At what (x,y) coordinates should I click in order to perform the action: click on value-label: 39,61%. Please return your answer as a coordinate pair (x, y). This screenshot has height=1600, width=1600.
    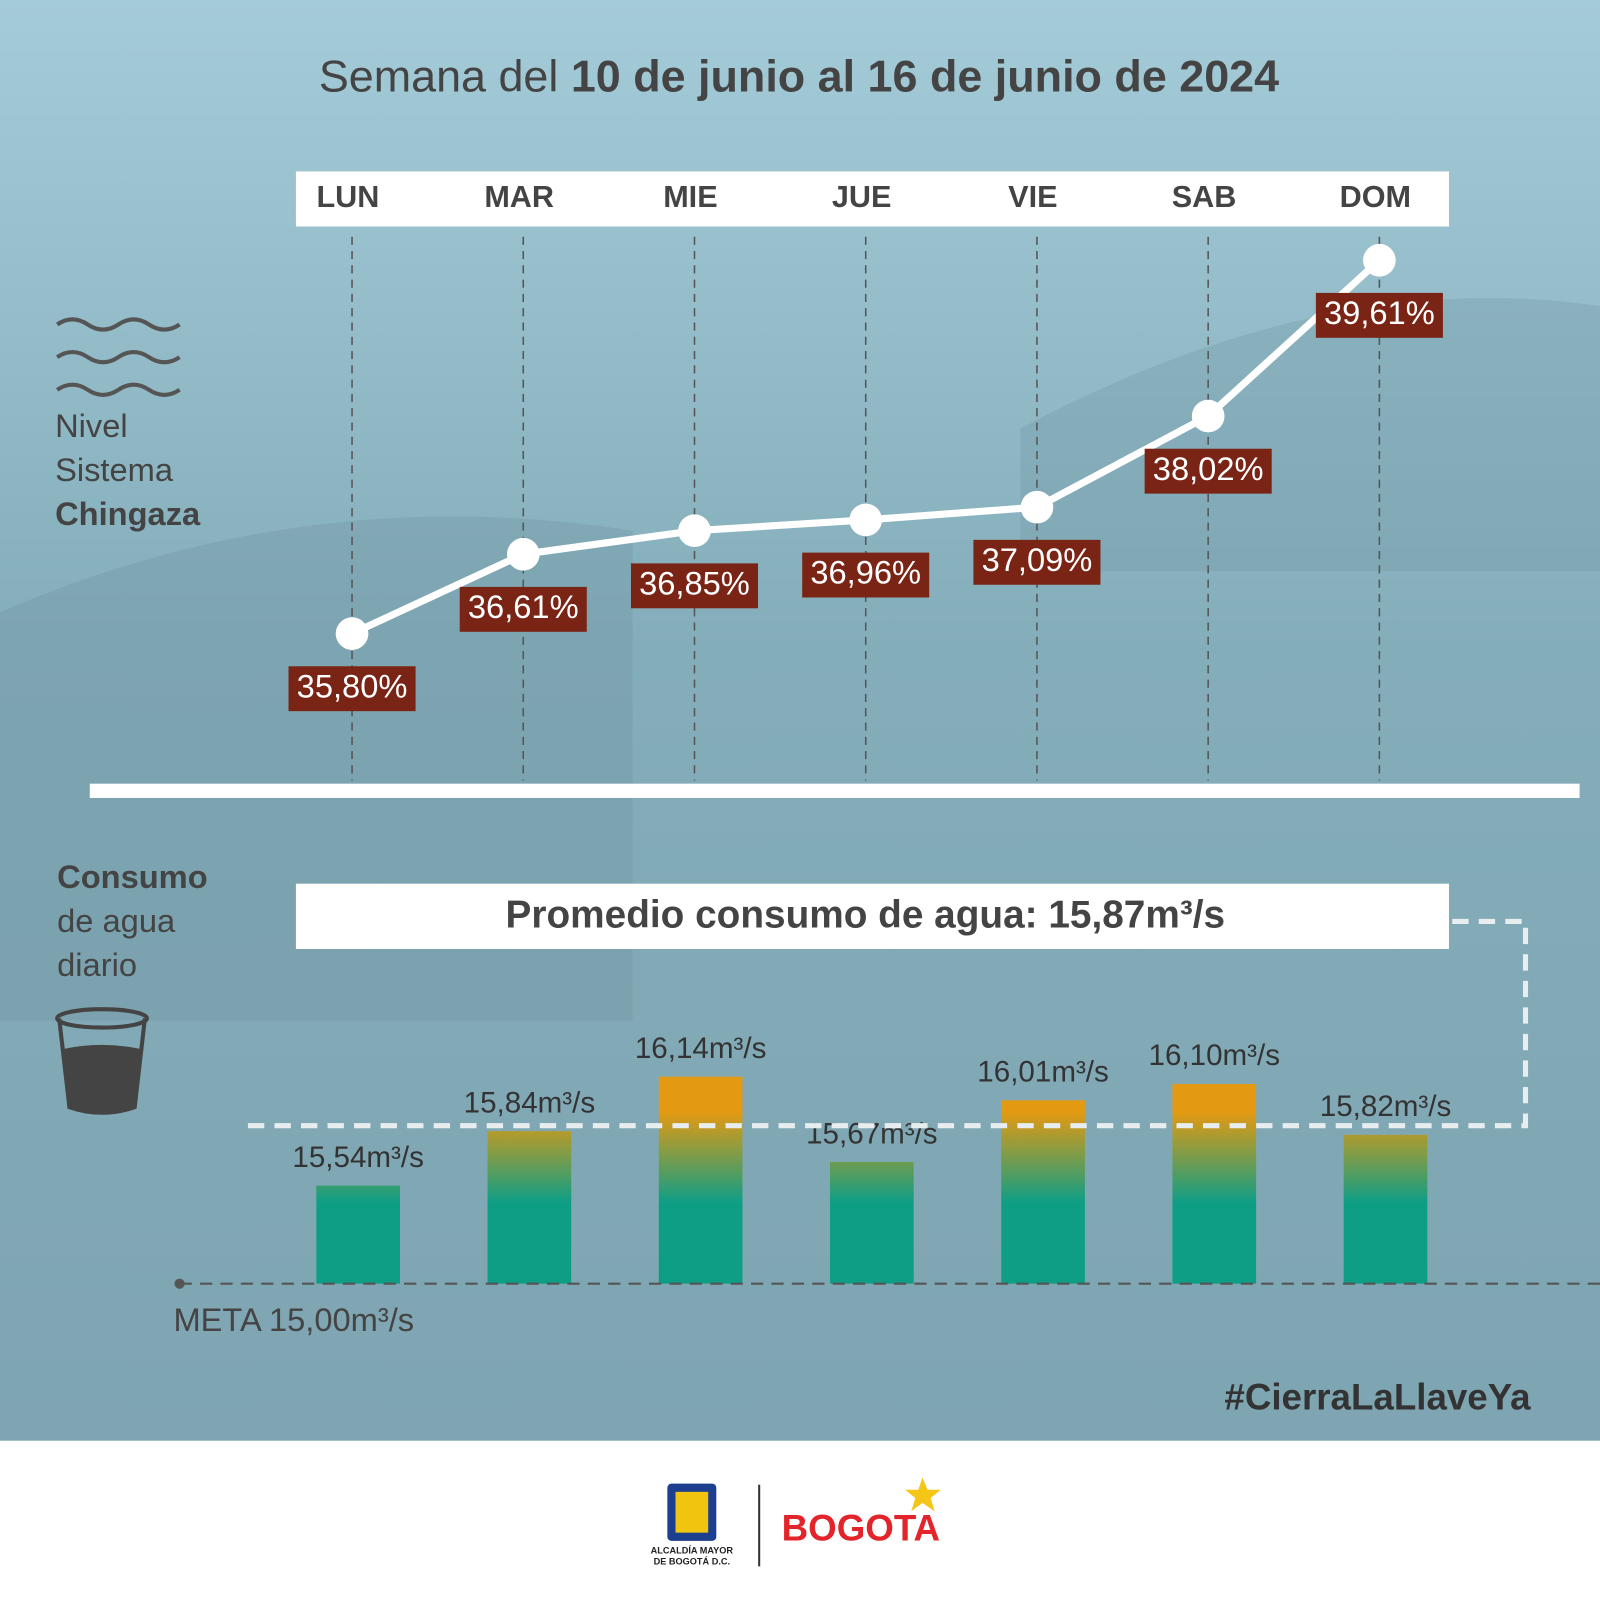
    Looking at the image, I should click on (1379, 312).